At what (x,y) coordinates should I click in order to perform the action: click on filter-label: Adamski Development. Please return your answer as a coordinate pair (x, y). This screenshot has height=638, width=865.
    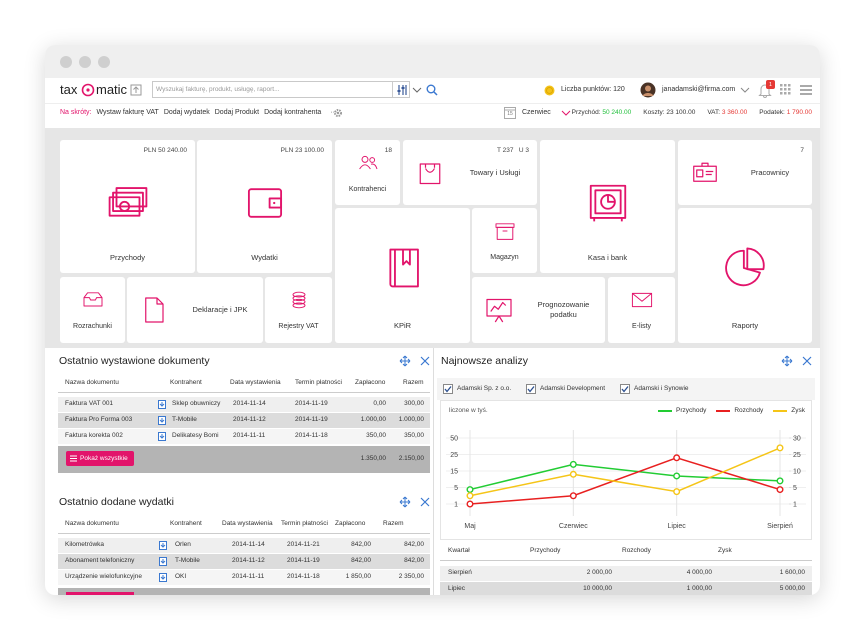
    Looking at the image, I should click on (573, 388).